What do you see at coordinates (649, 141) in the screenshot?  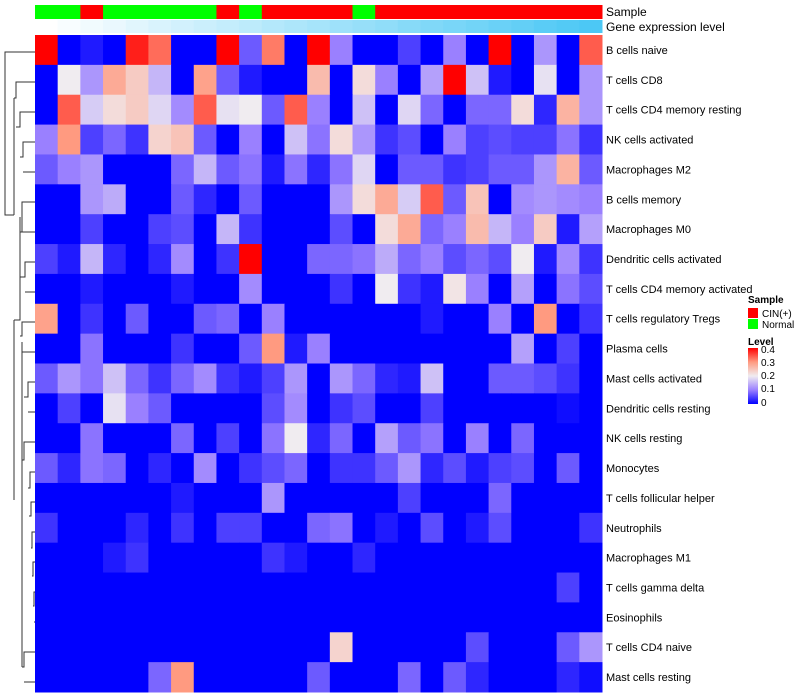 I see `row-label: NK cells activated` at bounding box center [649, 141].